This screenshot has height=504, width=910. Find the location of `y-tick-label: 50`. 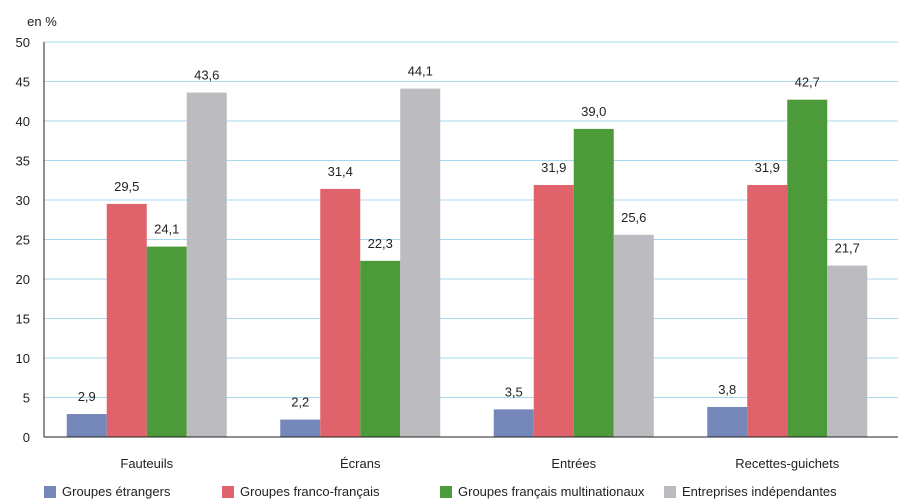

y-tick-label: 50 is located at coordinates (23, 42).